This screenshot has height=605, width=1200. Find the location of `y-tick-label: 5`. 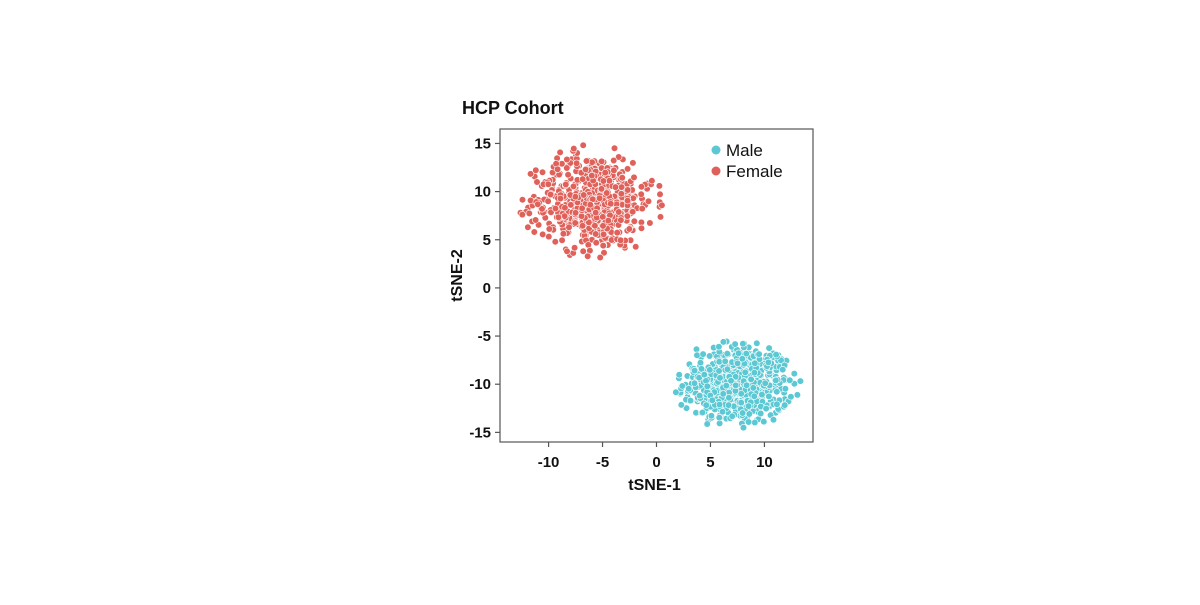

y-tick-label: 5 is located at coordinates (487, 240).